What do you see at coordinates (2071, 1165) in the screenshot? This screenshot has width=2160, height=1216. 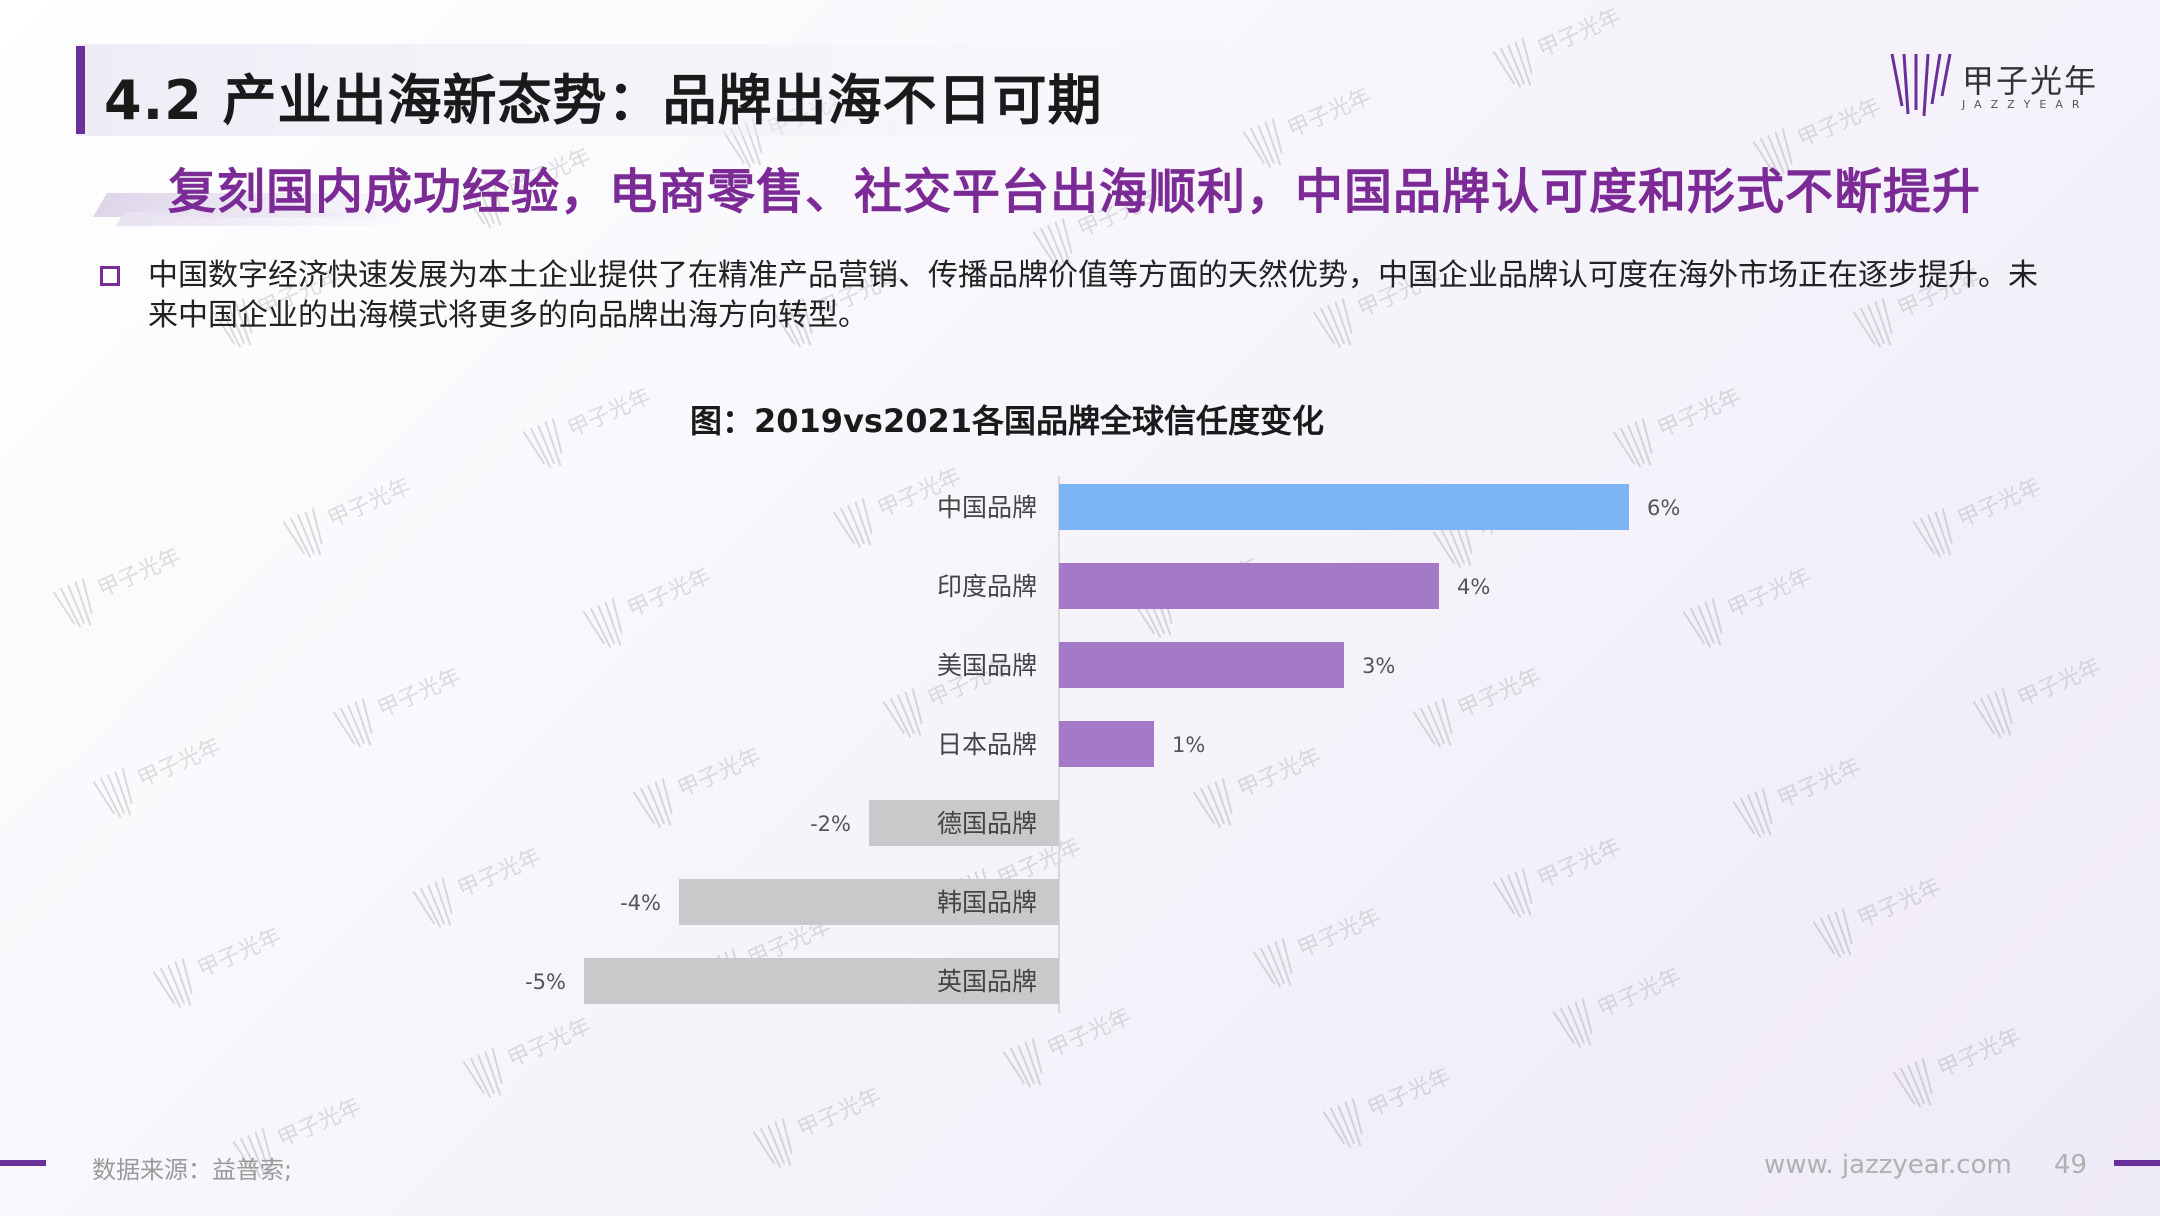 I see `page-number: 49` at bounding box center [2071, 1165].